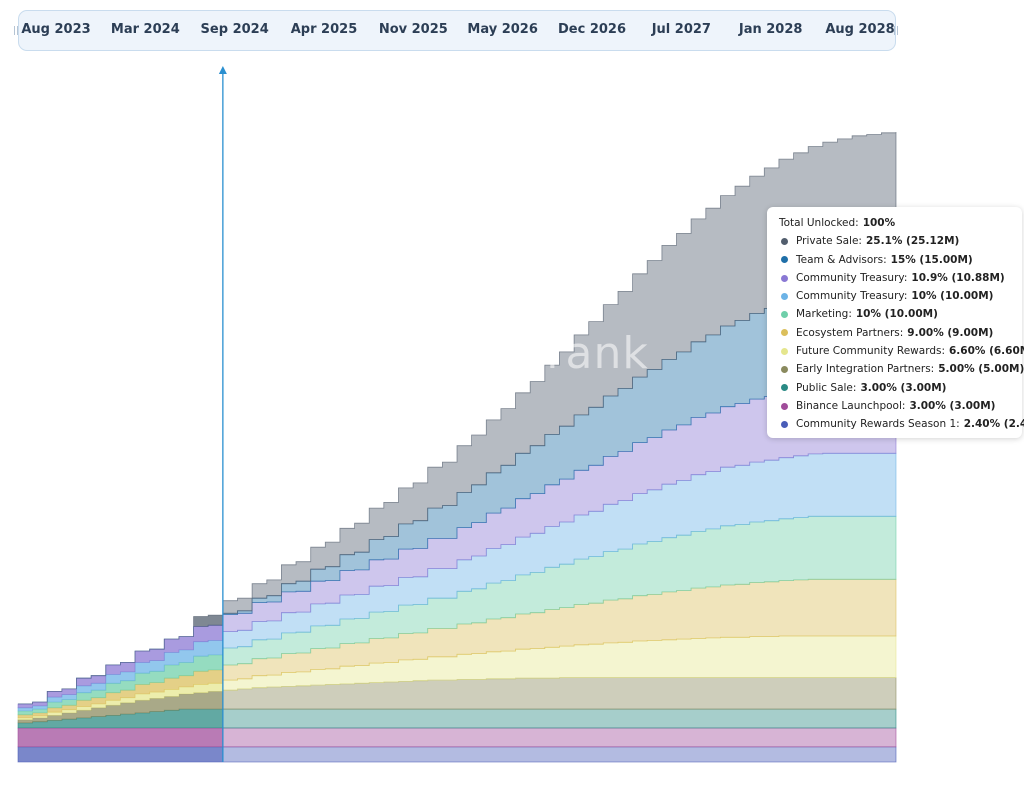 Image resolution: width=1024 pixels, height=787 pixels. I want to click on timeline-tick: Jan 2028, so click(770, 29).